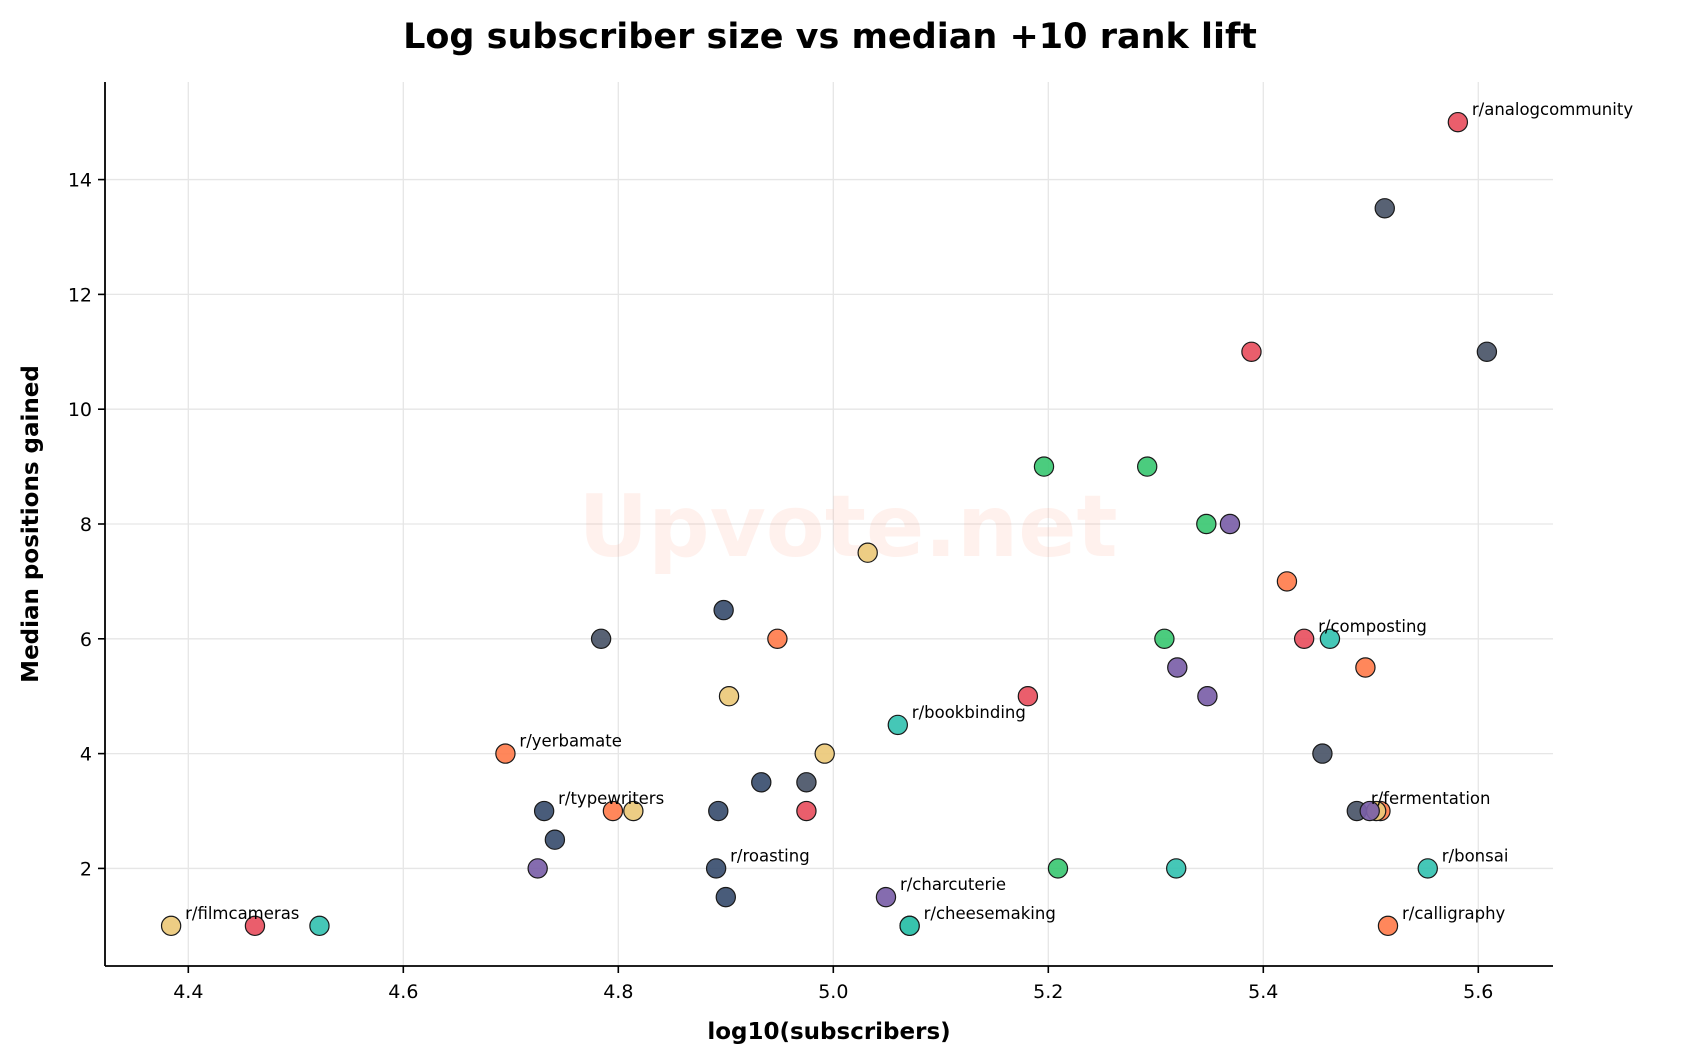  Describe the element at coordinates (1263, 992) in the screenshot. I see `x-tick-label: 5.4` at that location.